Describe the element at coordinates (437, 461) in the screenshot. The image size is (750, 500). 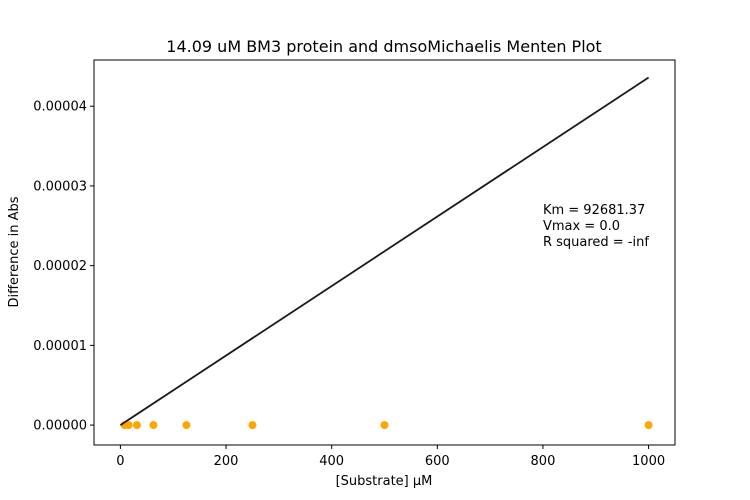
I see `x-tick-label: 600` at that location.